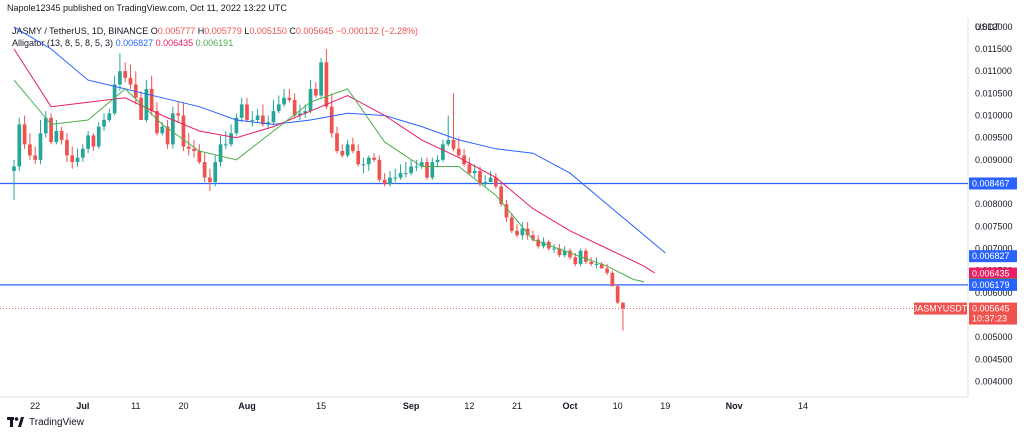  What do you see at coordinates (81, 31) in the screenshot?
I see `symbol-title: JASMY / TetherUS, 1D, BINANCE` at bounding box center [81, 31].